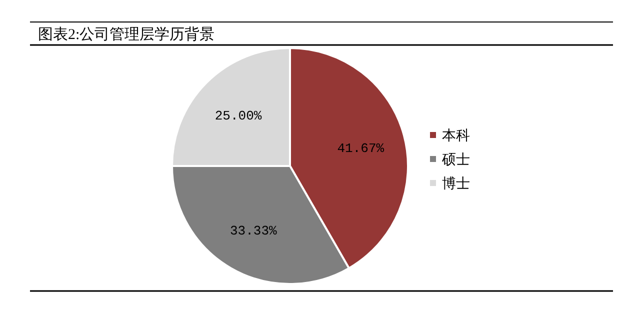 The width and height of the screenshot is (633, 322). What do you see at coordinates (456, 136) in the screenshot?
I see `legend-label: 本科` at bounding box center [456, 136].